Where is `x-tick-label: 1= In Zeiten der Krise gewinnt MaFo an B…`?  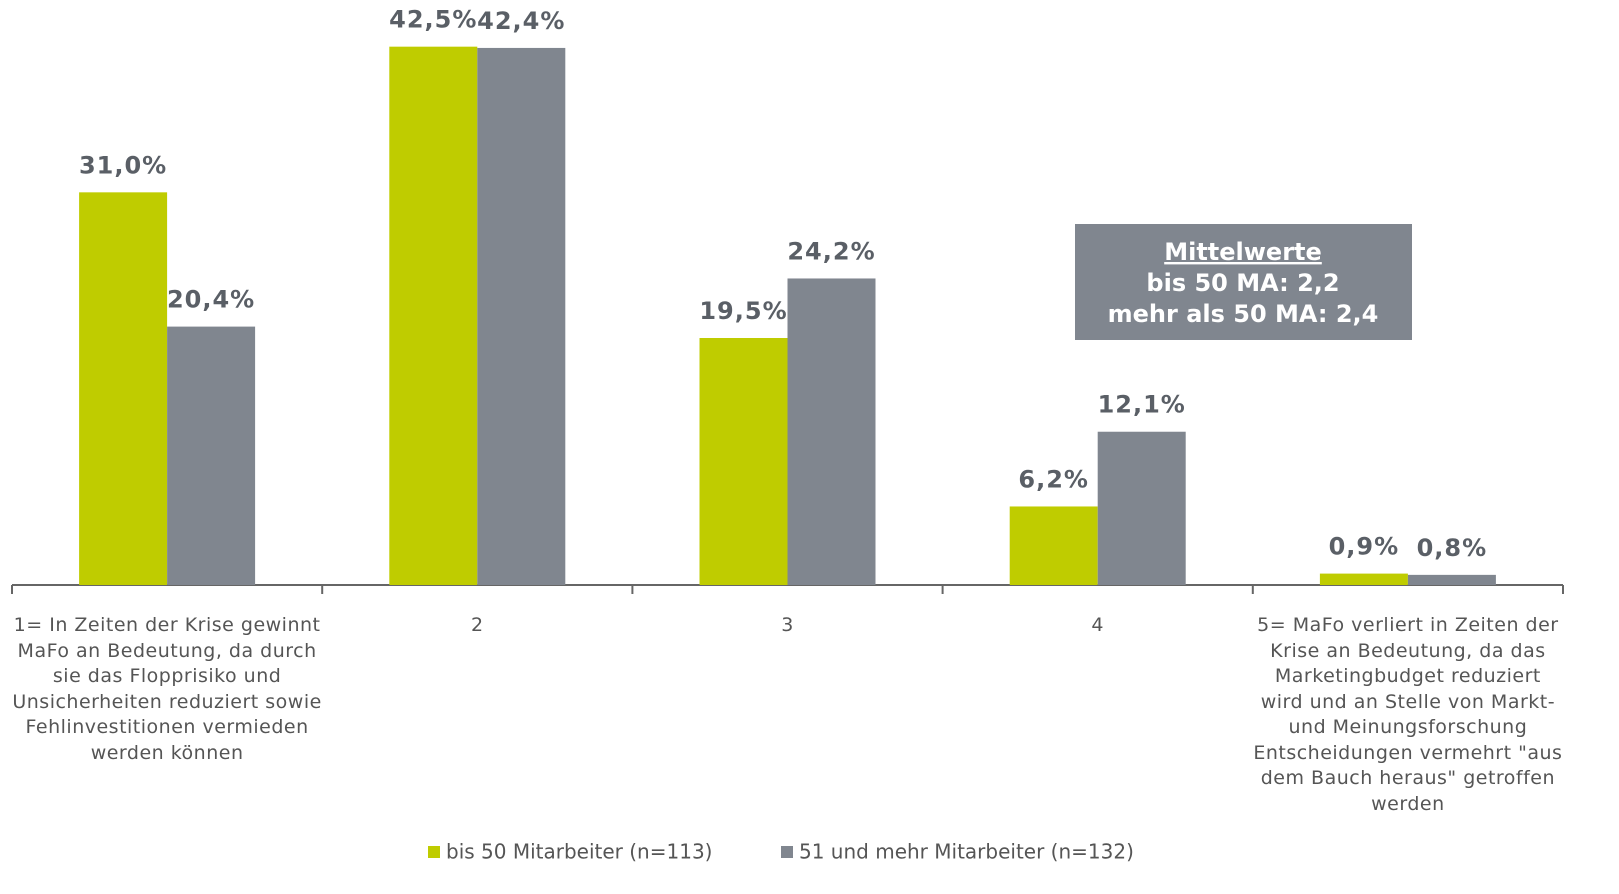 x-tick-label: 1= In Zeiten der Krise gewinnt MaFo an B… is located at coordinates (167, 689).